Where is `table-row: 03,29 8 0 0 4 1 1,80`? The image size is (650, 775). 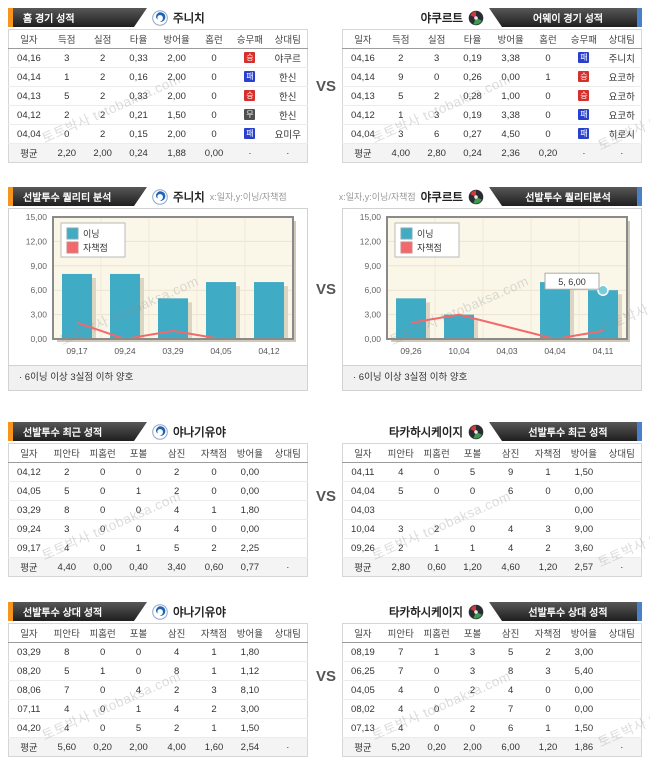
table-row: 03,29 8 0 0 4 1 1,80 is located at coordinates (158, 652).